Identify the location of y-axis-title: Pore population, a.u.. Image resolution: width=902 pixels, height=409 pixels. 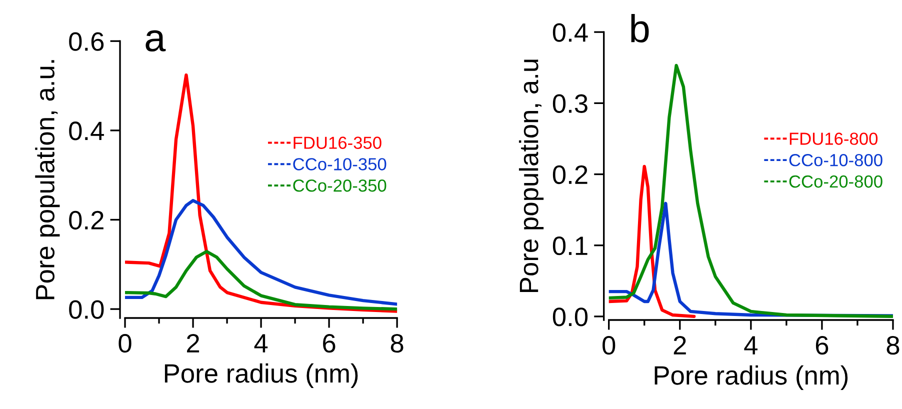
(47, 180).